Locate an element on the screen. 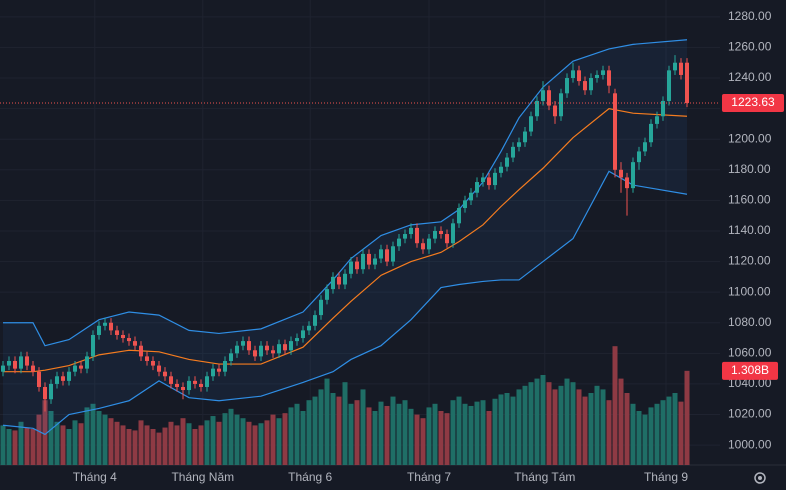  y-tick-label: 1160.00 is located at coordinates (749, 200).